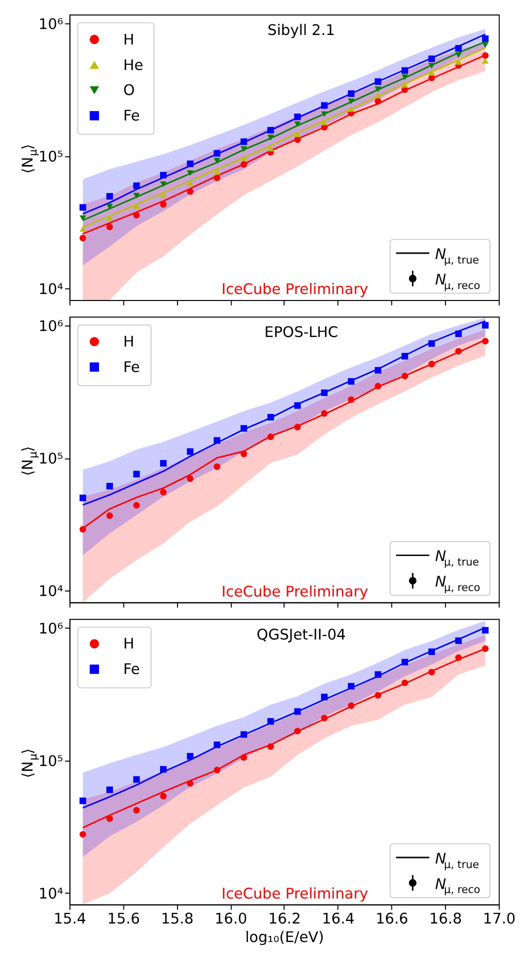  I want to click on text: Sibyll 2.1, so click(301, 31).